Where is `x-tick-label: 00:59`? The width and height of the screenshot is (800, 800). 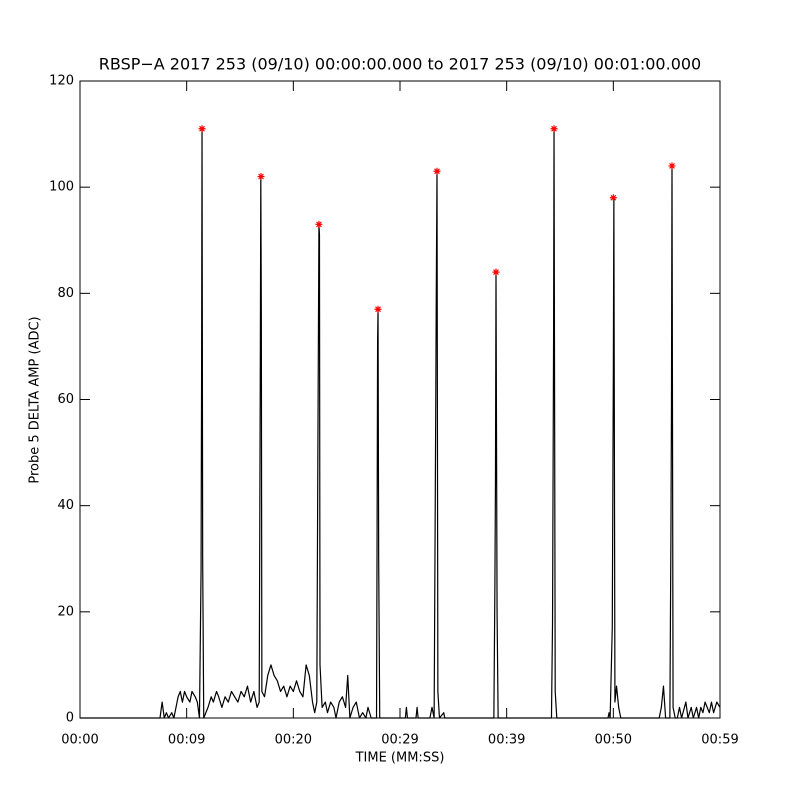 x-tick-label: 00:59 is located at coordinates (719, 740).